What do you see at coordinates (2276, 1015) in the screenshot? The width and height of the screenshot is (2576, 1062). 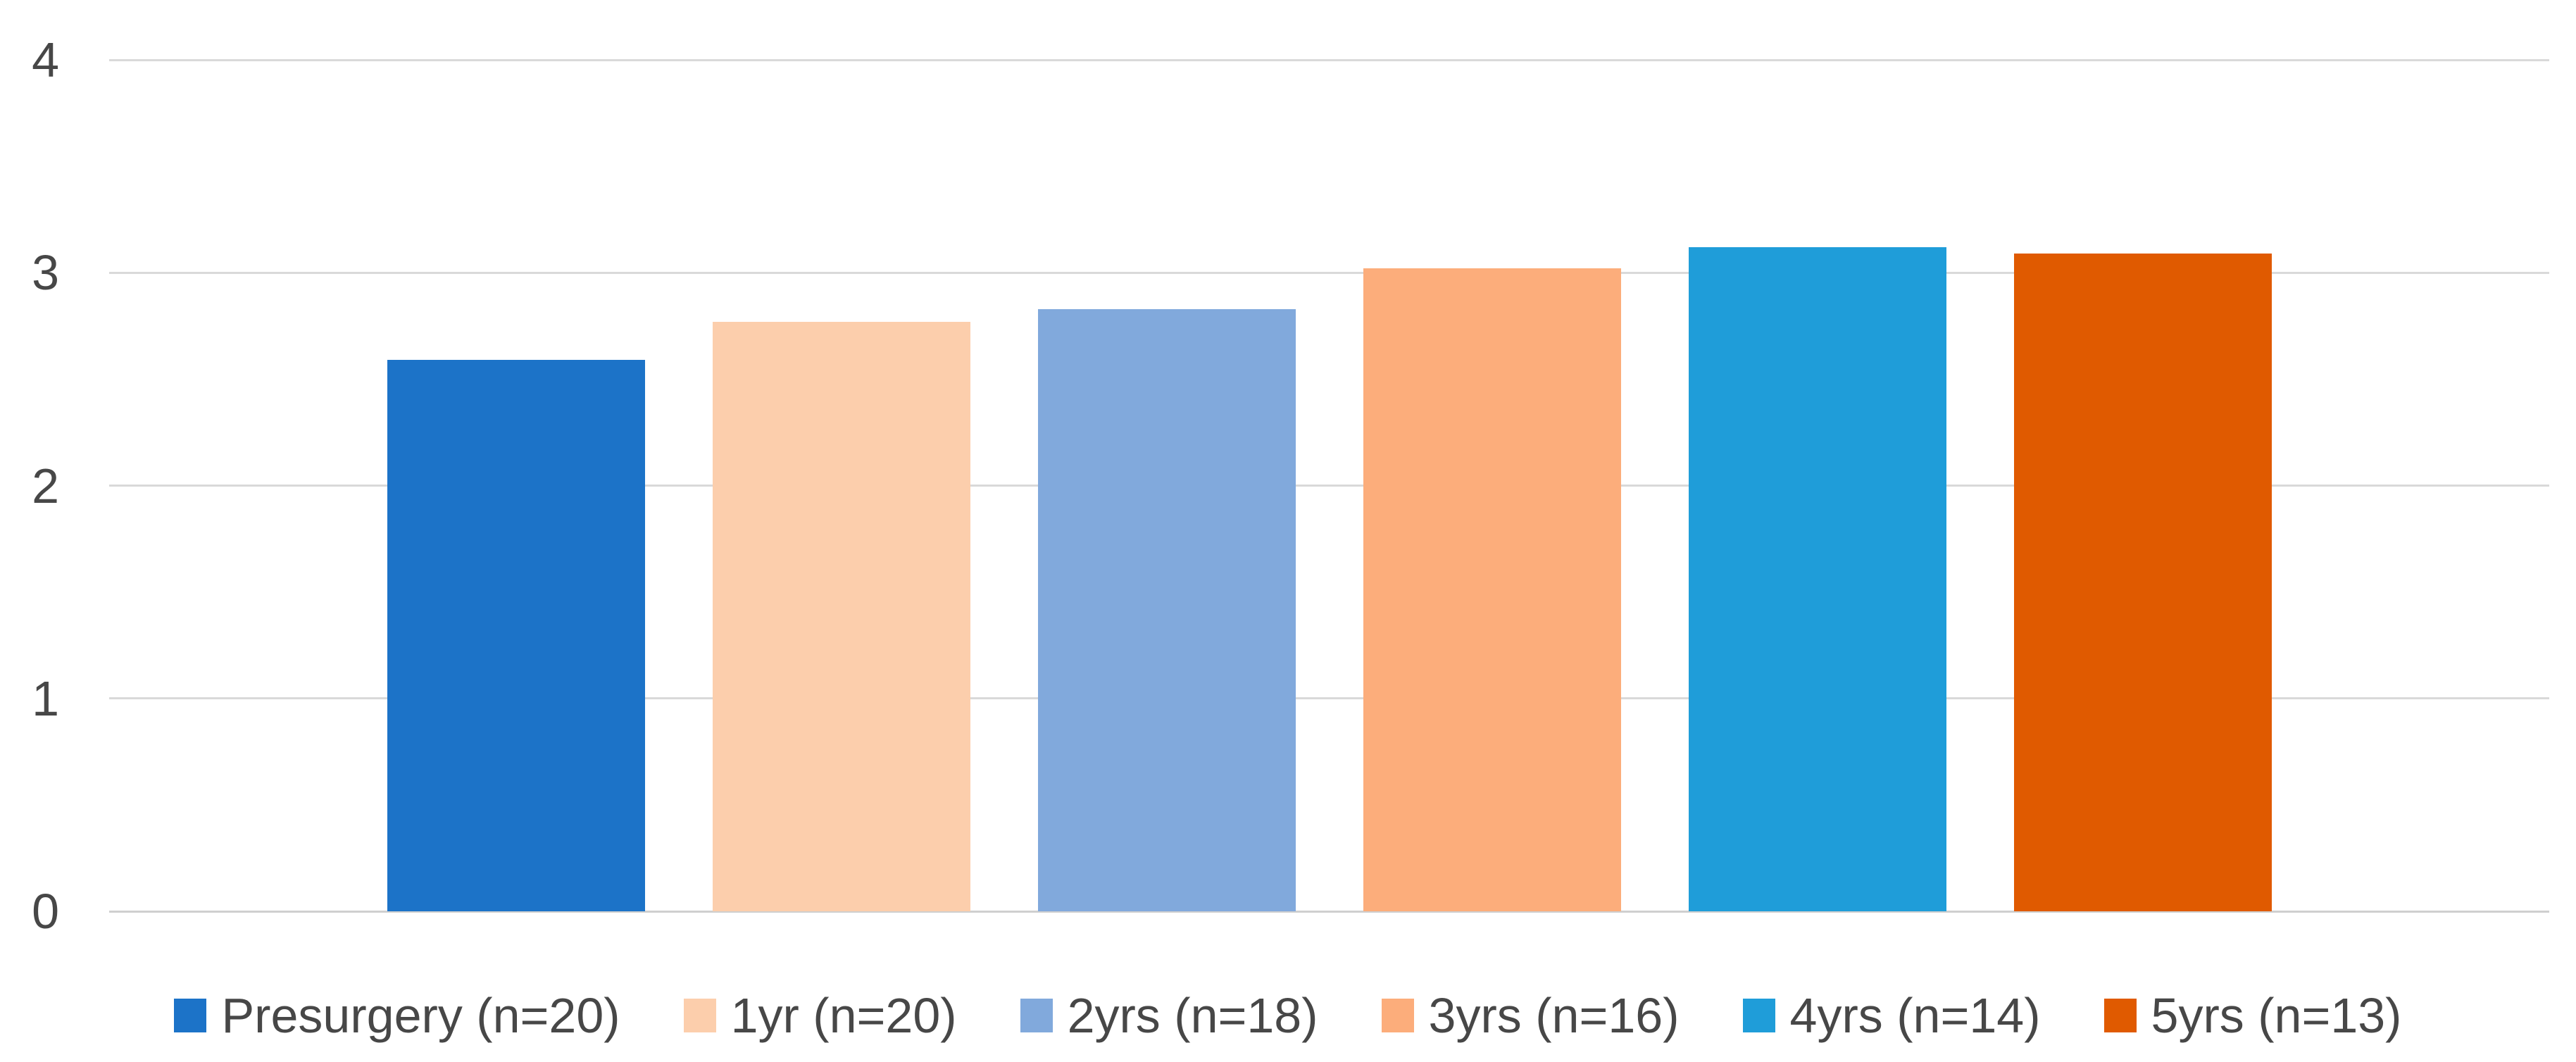 I see `legend-label: 5yrs (n=13)` at bounding box center [2276, 1015].